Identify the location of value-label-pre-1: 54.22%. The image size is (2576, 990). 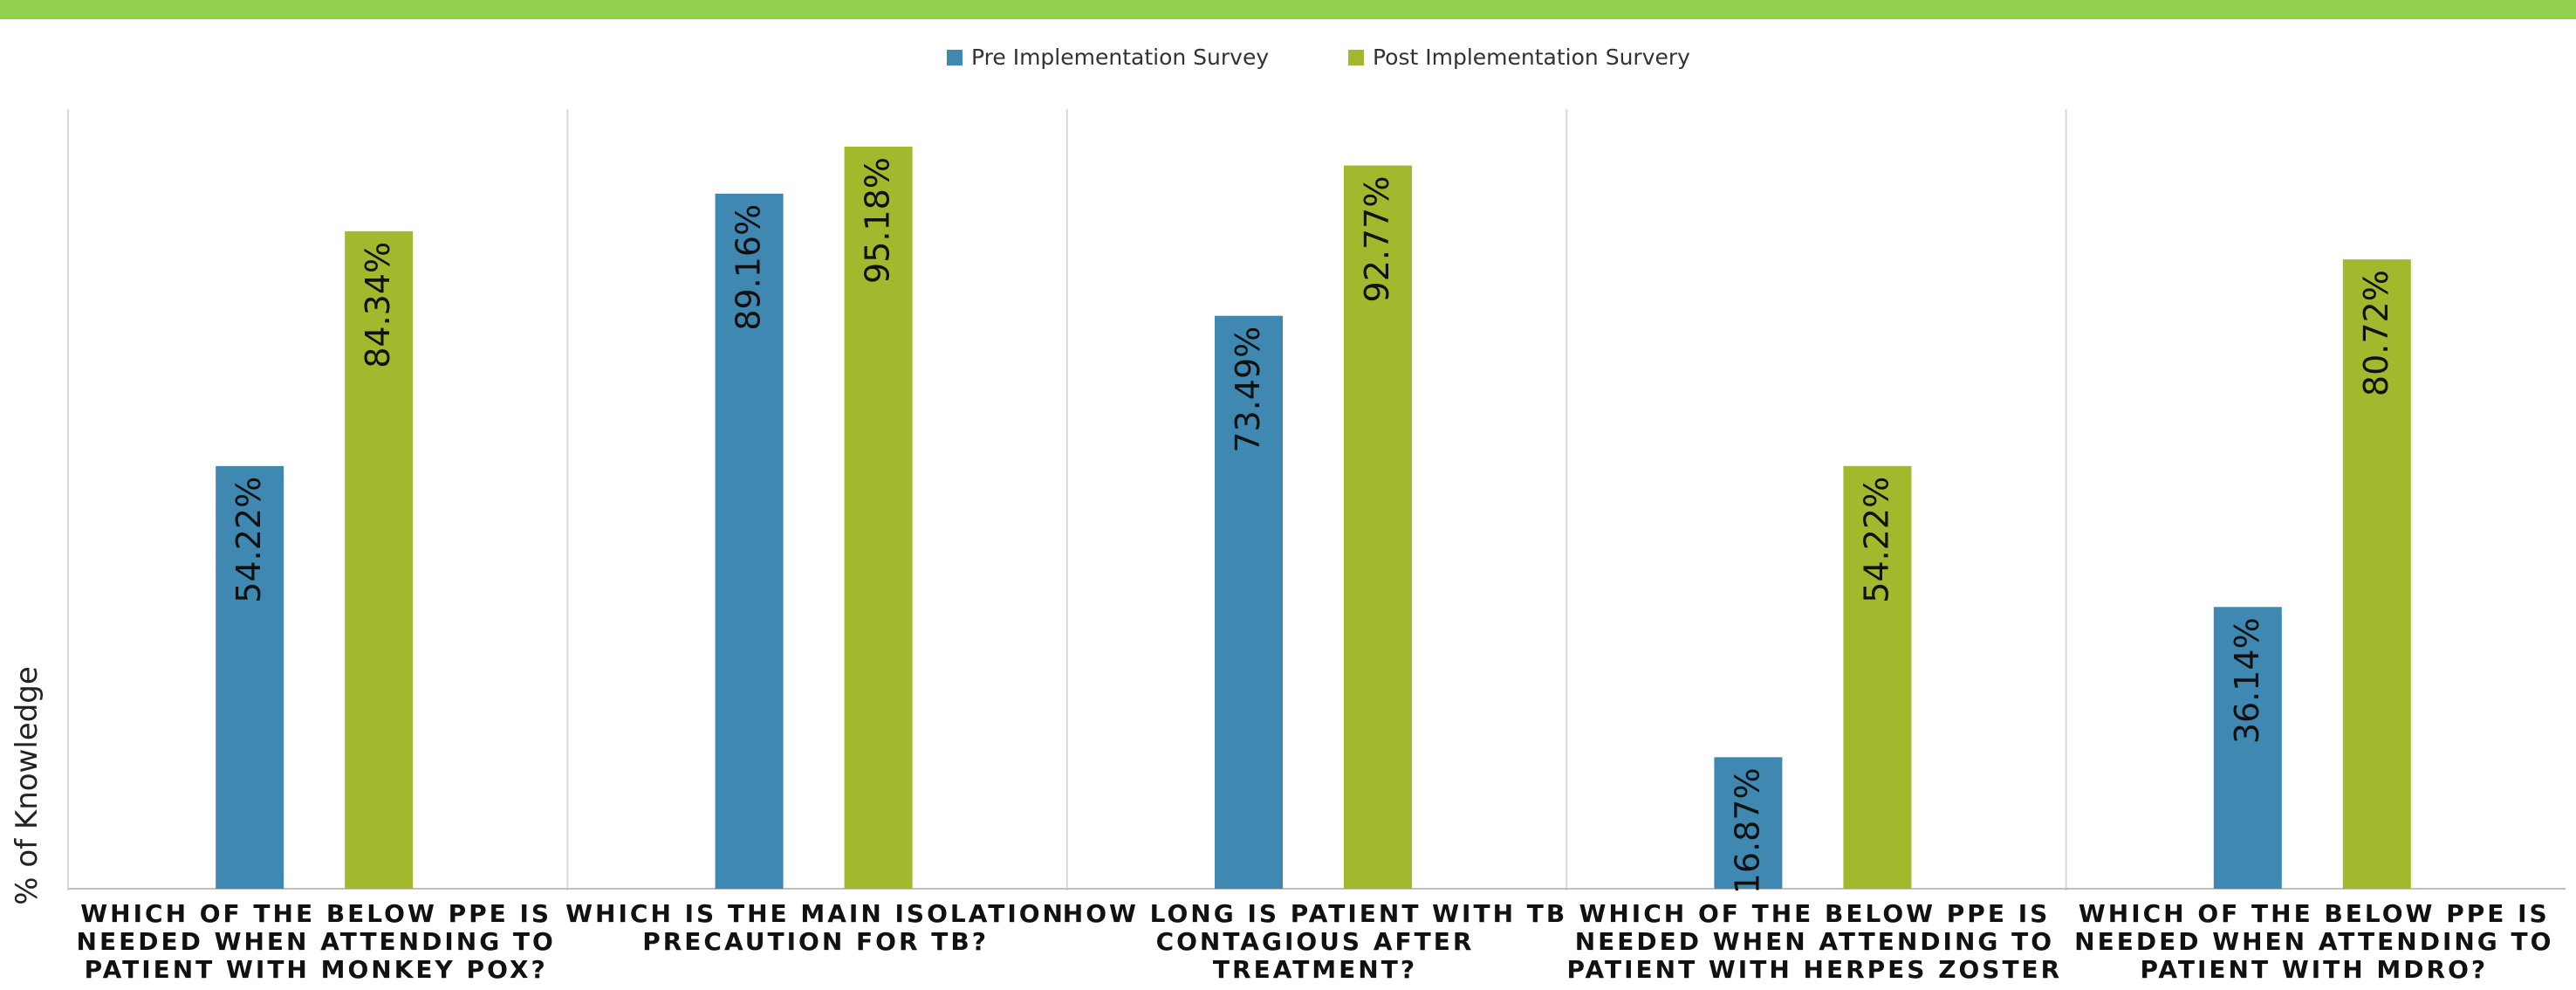
(249, 540).